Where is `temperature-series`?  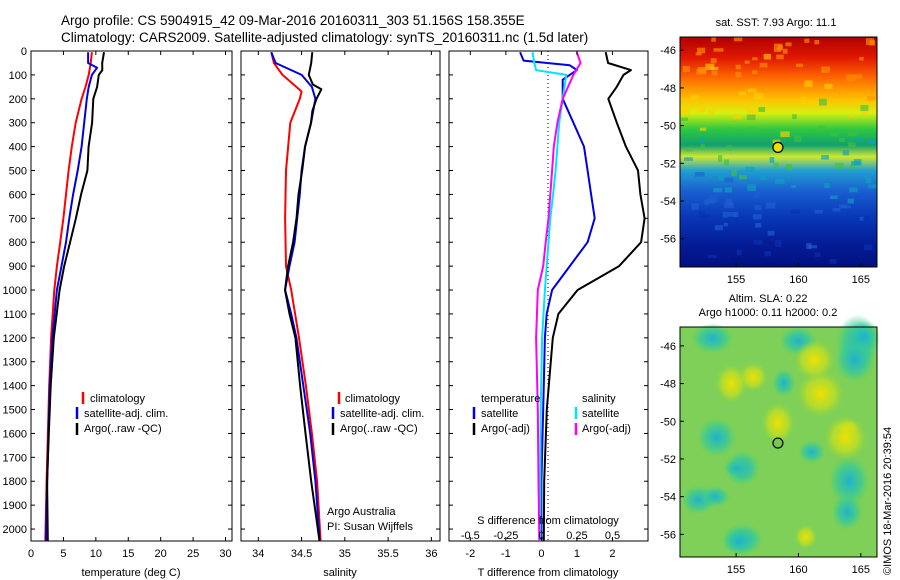
temperature-series is located at coordinates (74, 297).